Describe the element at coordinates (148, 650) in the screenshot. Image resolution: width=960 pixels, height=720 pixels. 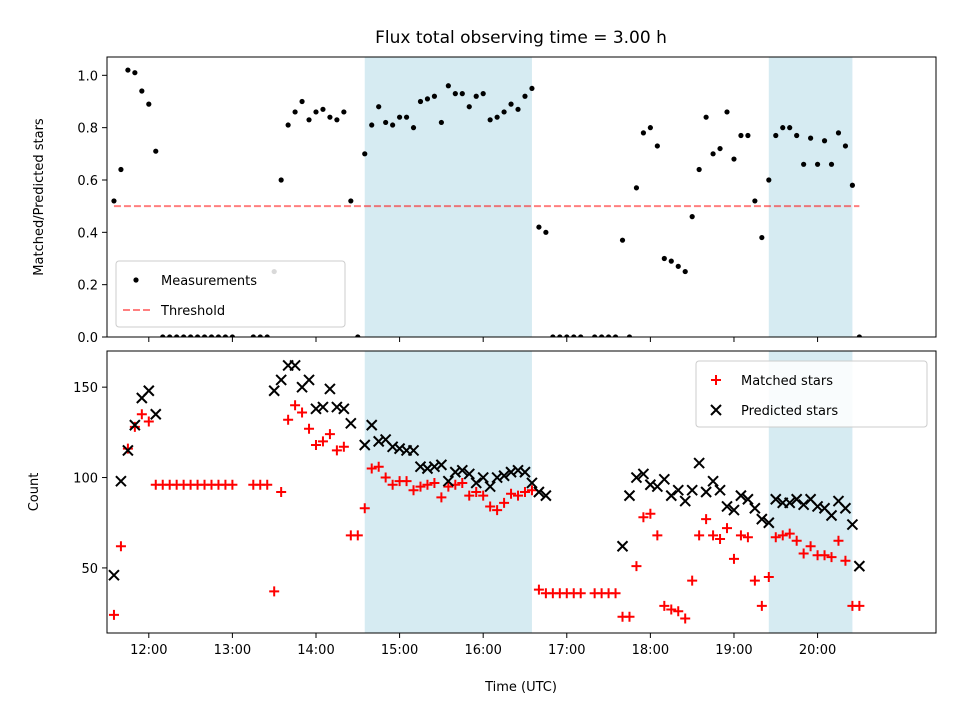
I see `x-tick-label: 12:00` at that location.